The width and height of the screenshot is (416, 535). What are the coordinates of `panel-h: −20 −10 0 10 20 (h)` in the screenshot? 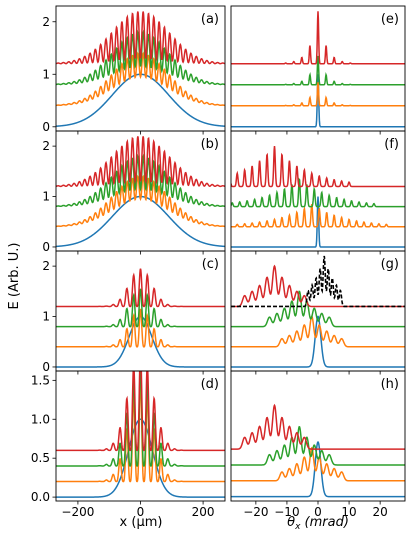 It's located at (318, 444).